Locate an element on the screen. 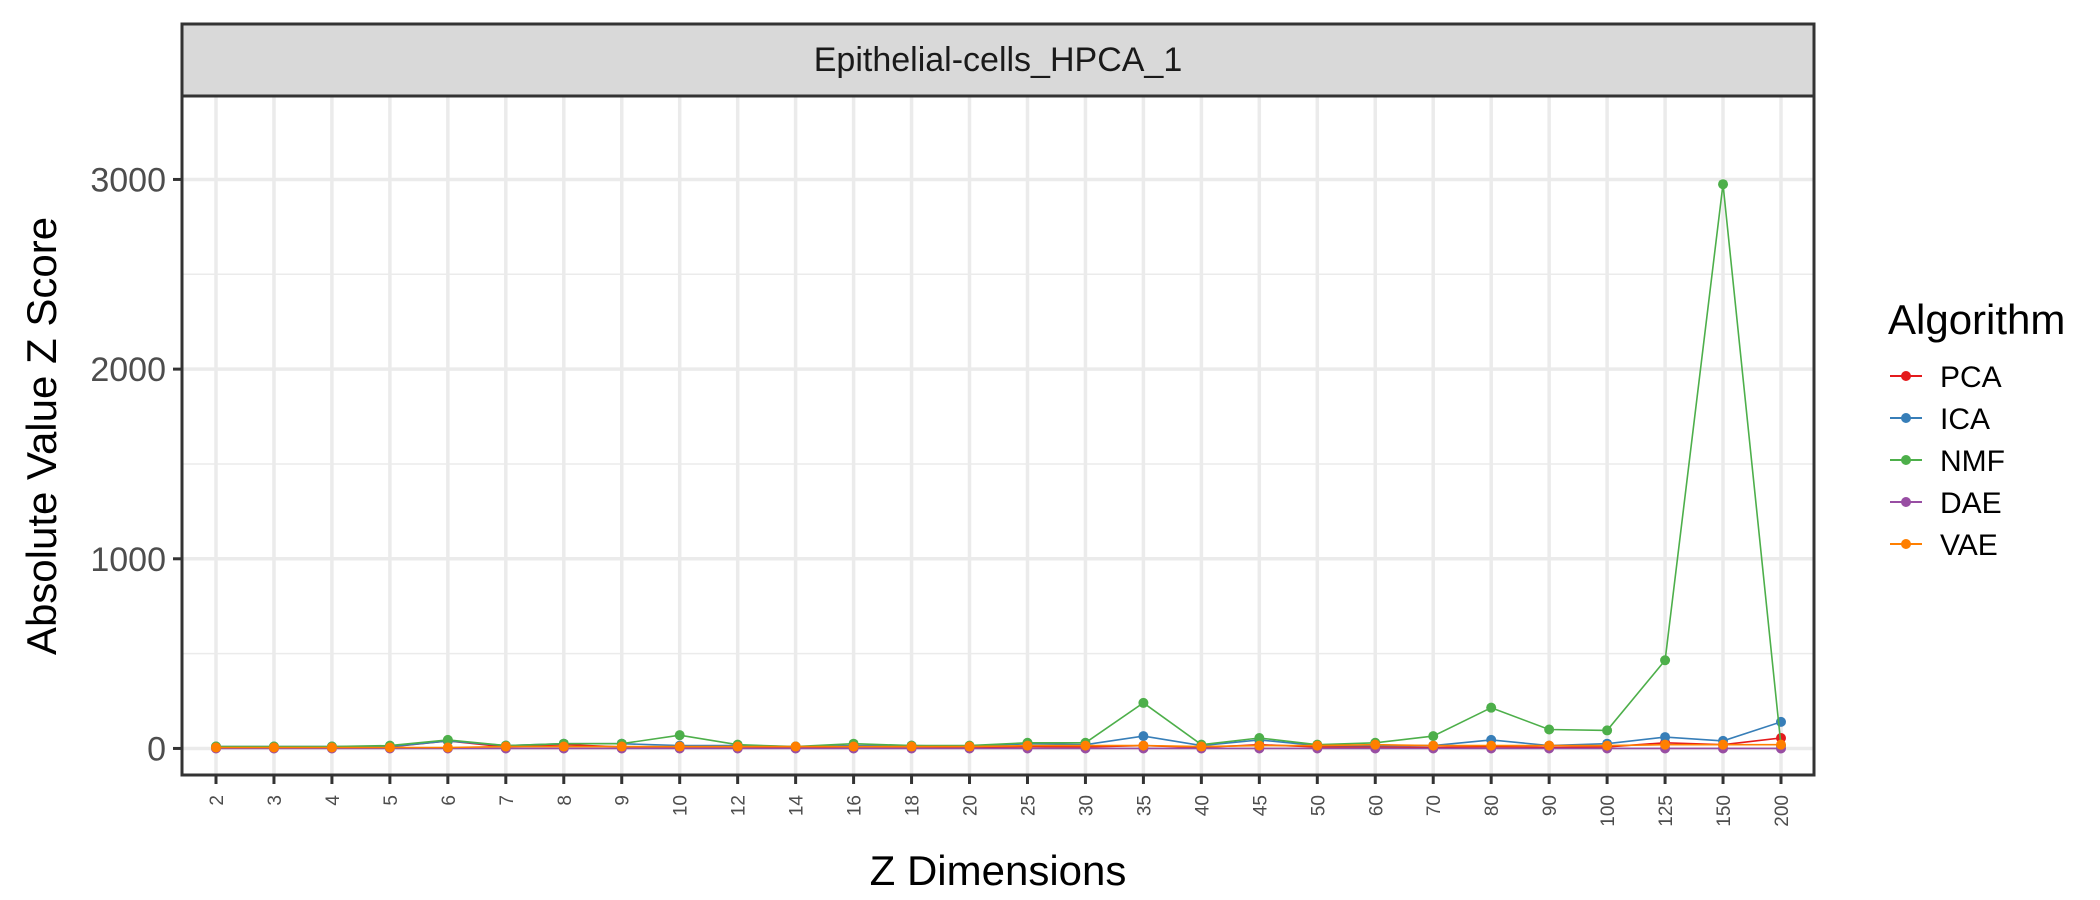 The width and height of the screenshot is (2100, 900). x-tick-label-16: 35 is located at coordinates (1144, 805).